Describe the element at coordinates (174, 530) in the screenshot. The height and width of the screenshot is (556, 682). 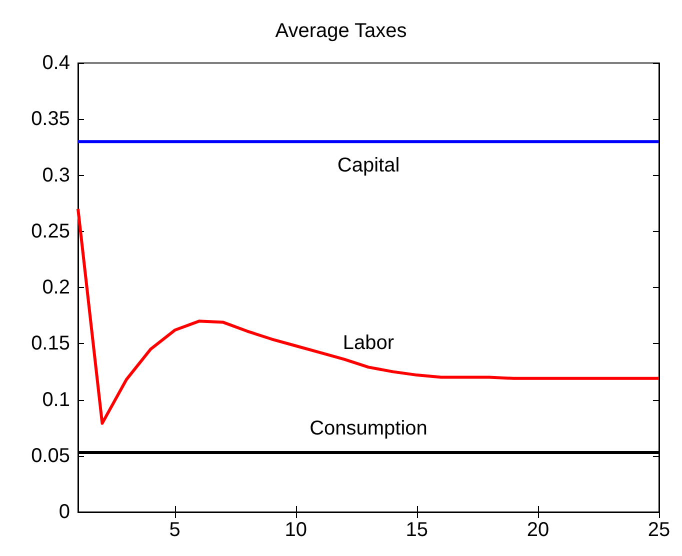
I see `x-tick-label: 5` at that location.